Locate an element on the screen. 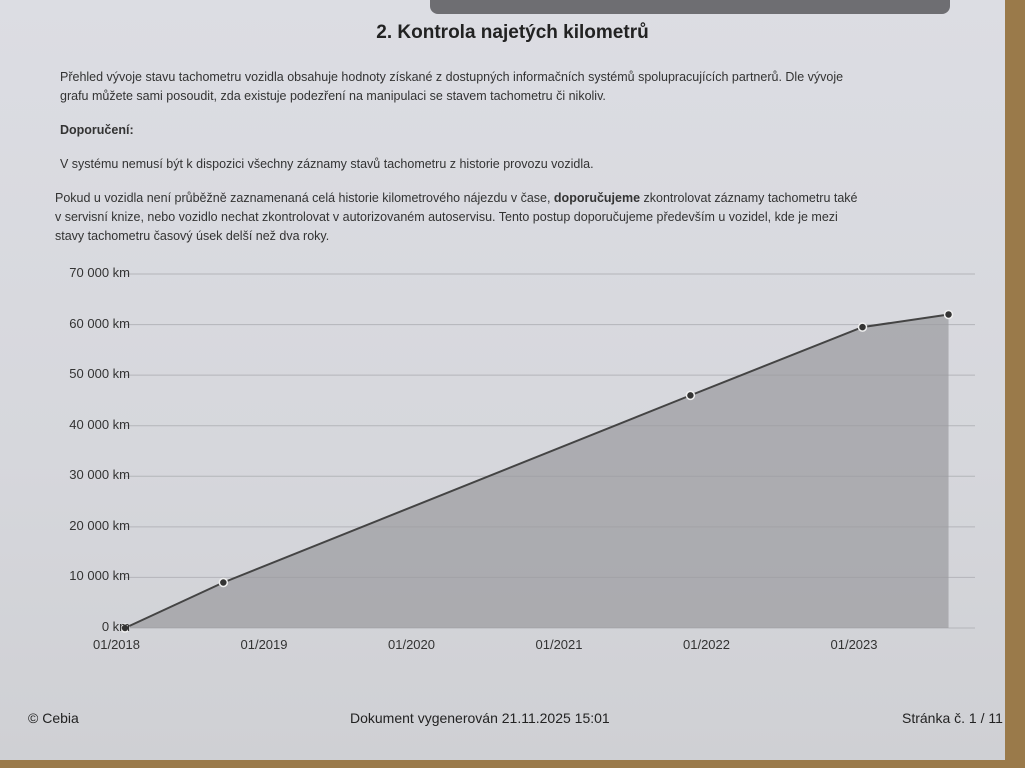 The width and height of the screenshot is (1025, 768). y-tick-label: 70 000 km is located at coordinates (99, 272).